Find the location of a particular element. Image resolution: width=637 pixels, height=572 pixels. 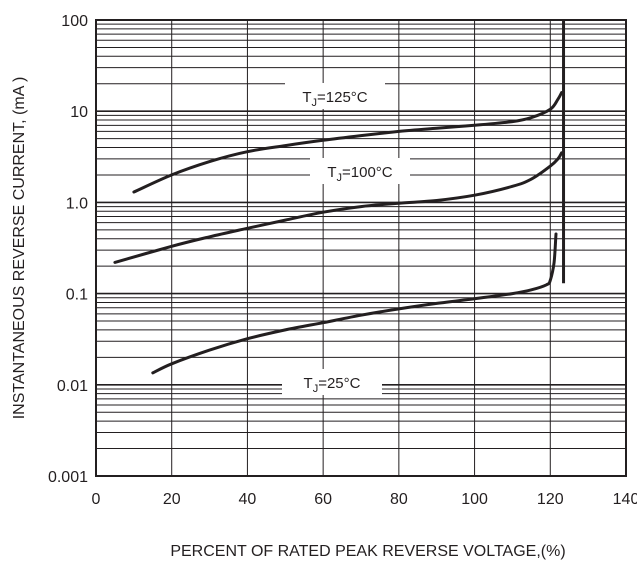

series-label-1: TJ=100°C is located at coordinates (359, 174).